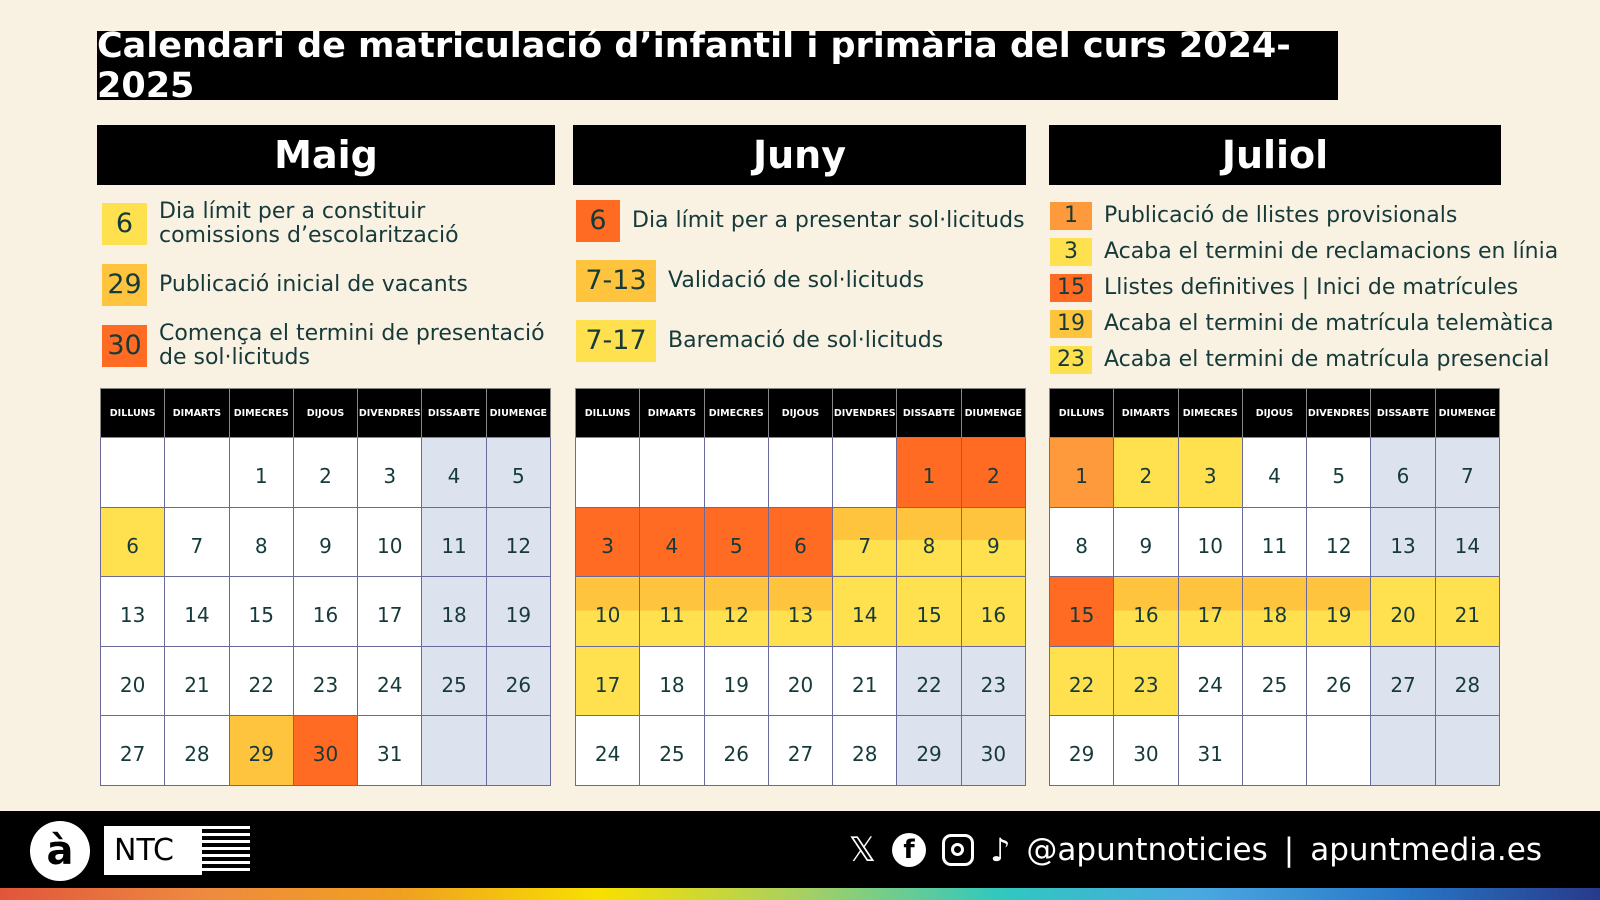 This screenshot has width=1600, height=900. I want to click on date-badge: 3, so click(1071, 252).